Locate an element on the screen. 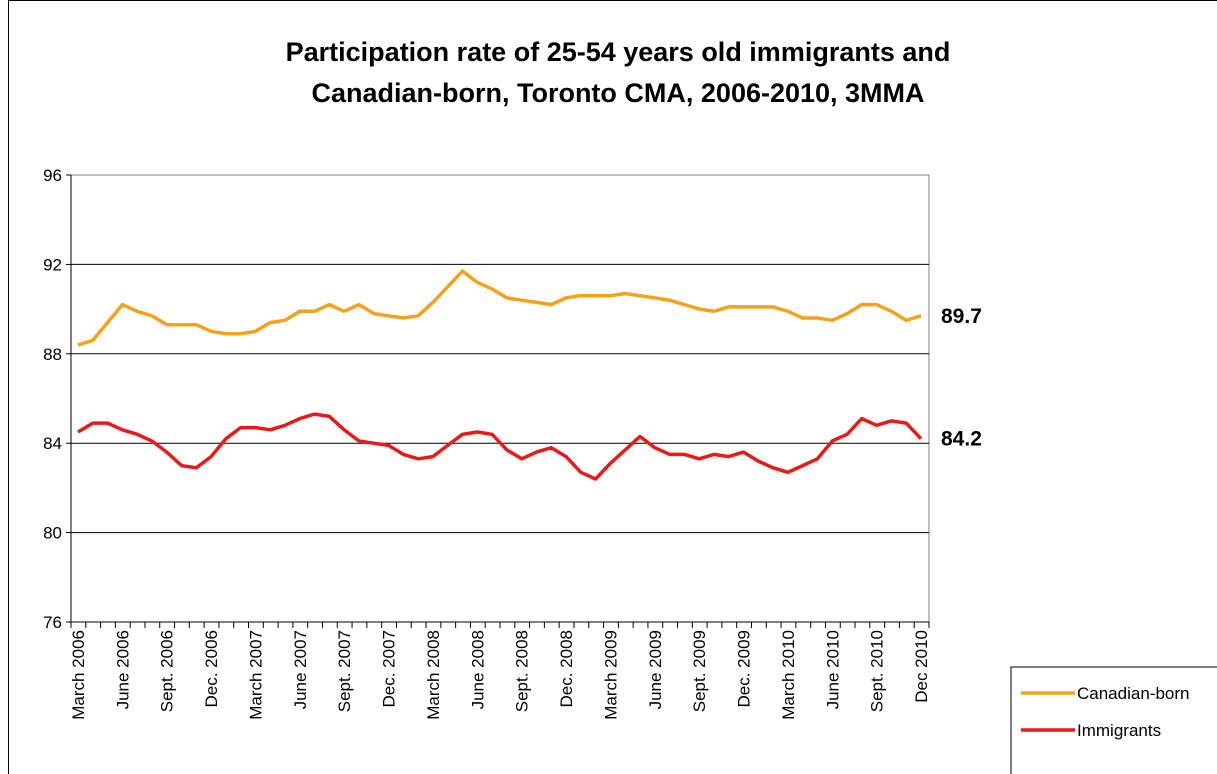 This screenshot has width=1217, height=774. x-tick-label: June 2009 is located at coordinates (655, 669).